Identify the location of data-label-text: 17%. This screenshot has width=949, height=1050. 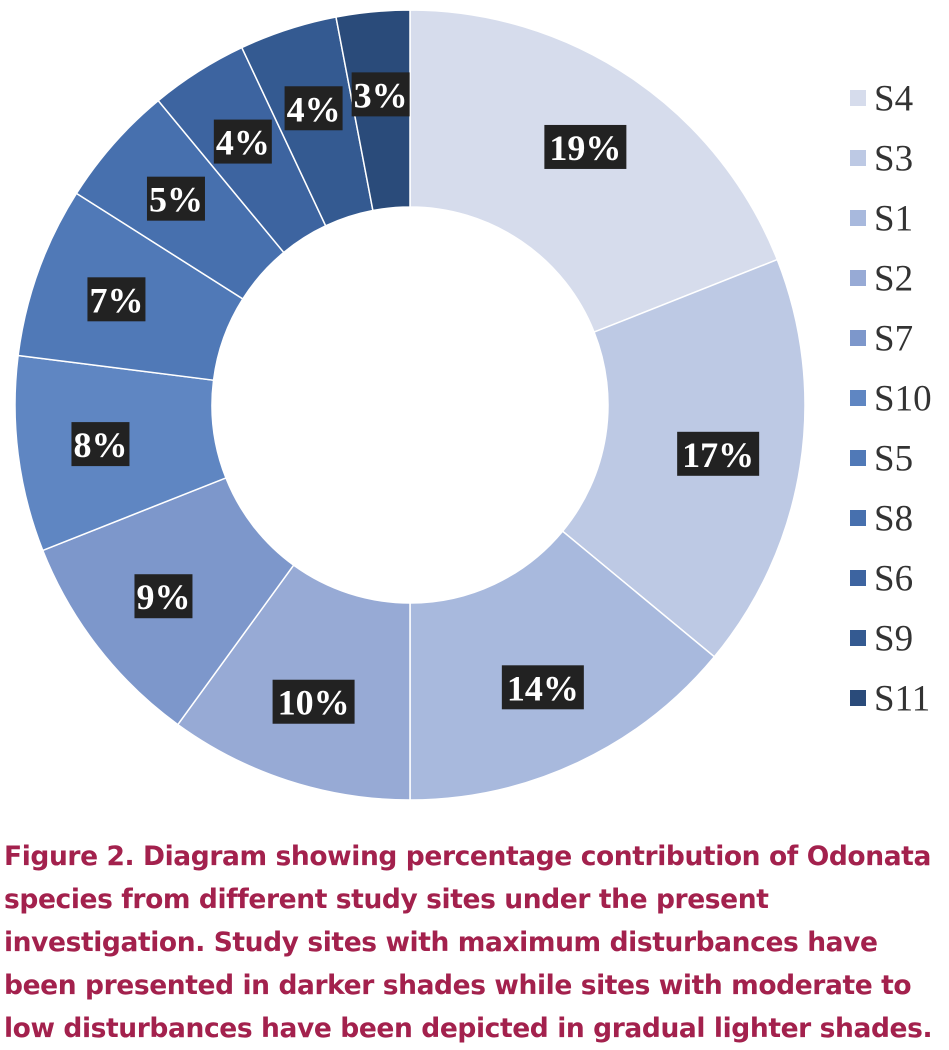
(718, 455).